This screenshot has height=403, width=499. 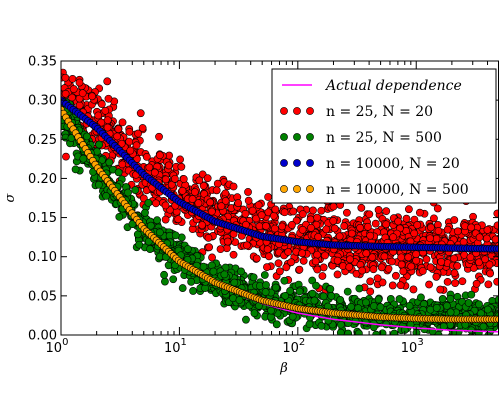 What do you see at coordinates (412, 346) in the screenshot?
I see `x-tick-label: 103` at bounding box center [412, 346].